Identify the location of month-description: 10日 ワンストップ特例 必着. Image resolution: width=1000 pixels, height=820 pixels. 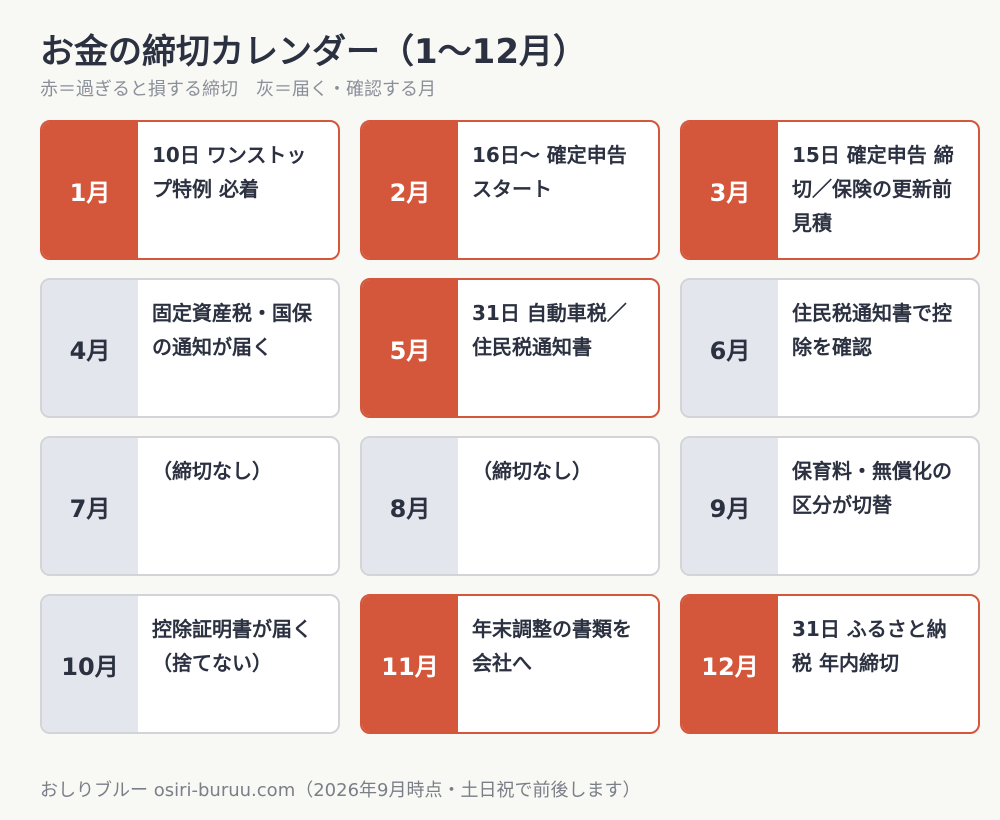
(229, 172).